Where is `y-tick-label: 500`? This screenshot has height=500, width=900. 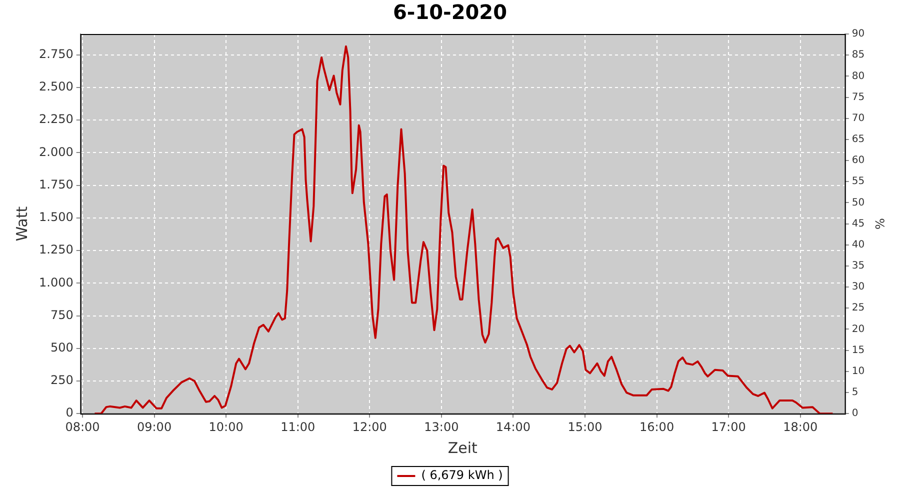
y-tick-label: 500 is located at coordinates (62, 347).